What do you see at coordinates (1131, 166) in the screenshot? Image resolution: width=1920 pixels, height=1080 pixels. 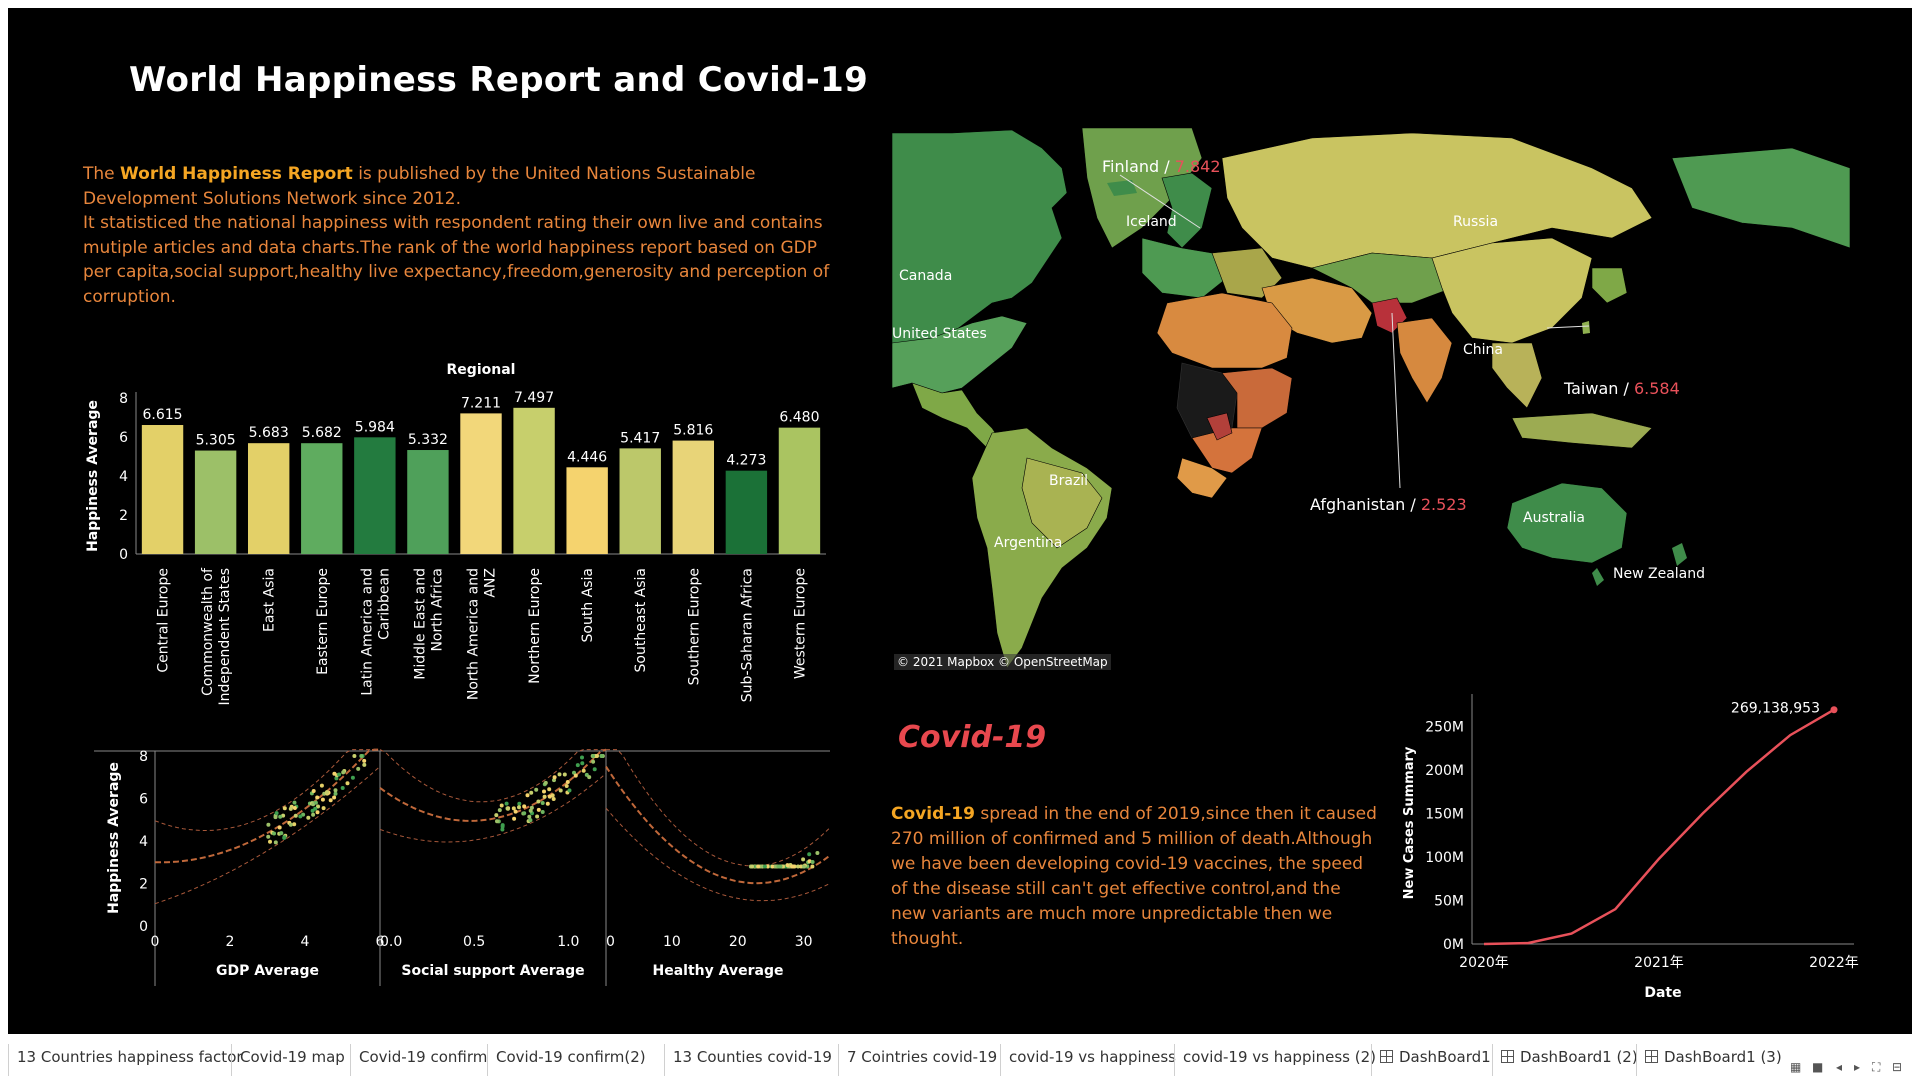 I see `finland-name: Finland` at bounding box center [1131, 166].